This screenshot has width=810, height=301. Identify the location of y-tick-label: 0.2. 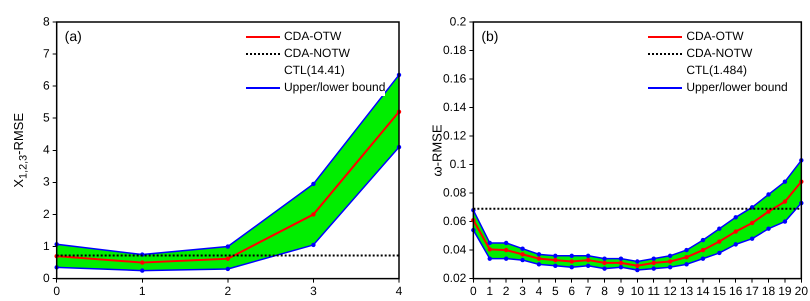
(458, 21).